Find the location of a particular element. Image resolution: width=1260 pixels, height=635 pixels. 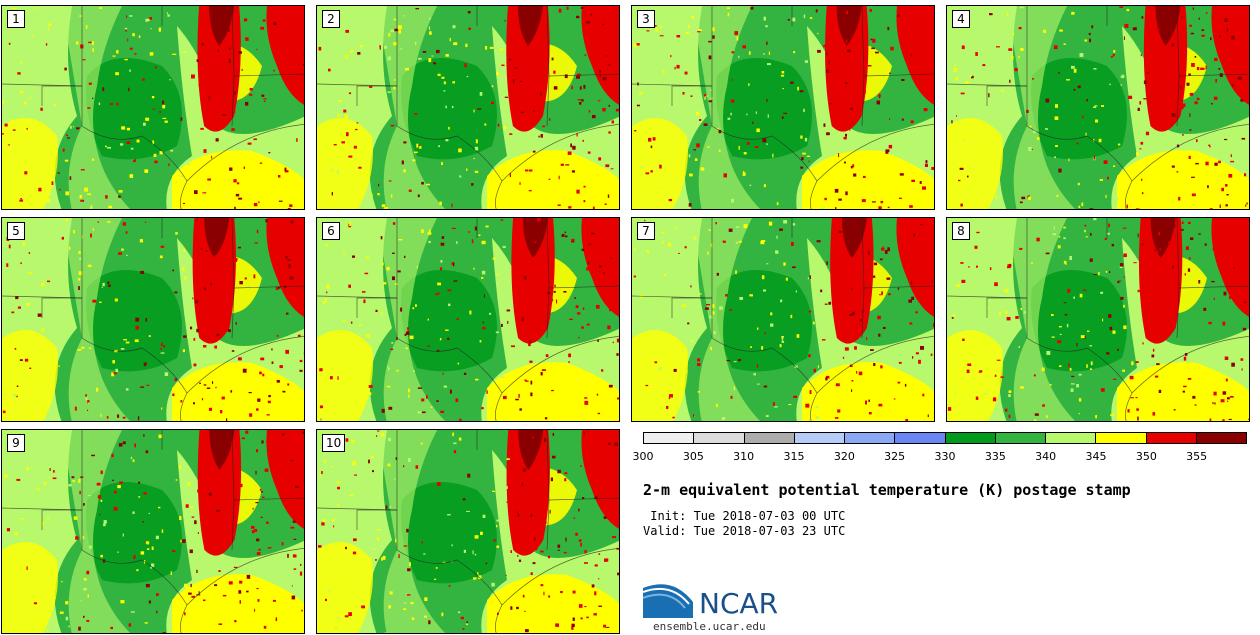

stamp-panel-8: 8 is located at coordinates (1098, 319).